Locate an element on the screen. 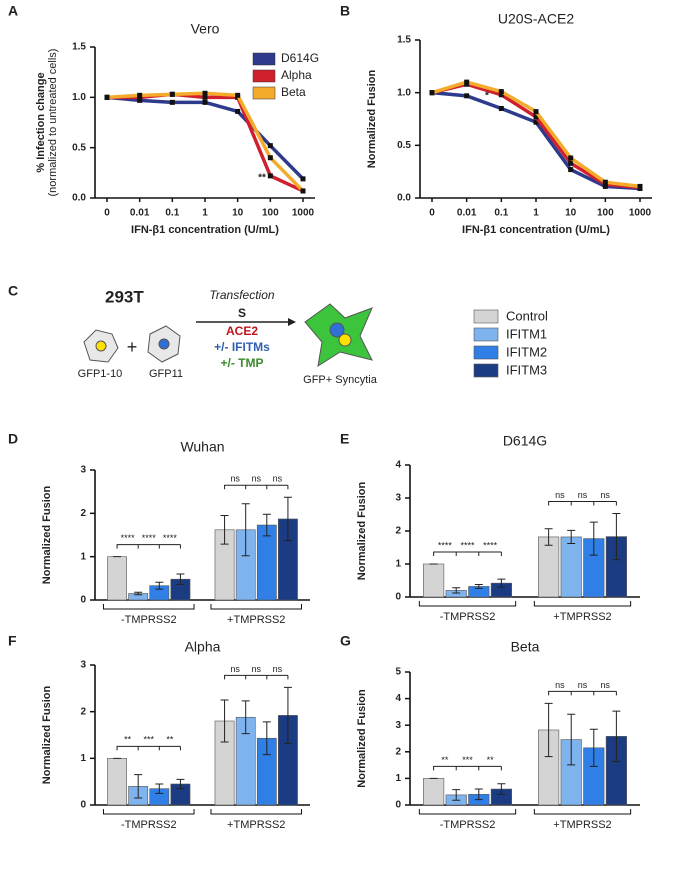 The width and height of the screenshot is (674, 887). cell-label: GFP1-10 is located at coordinates (100, 374).